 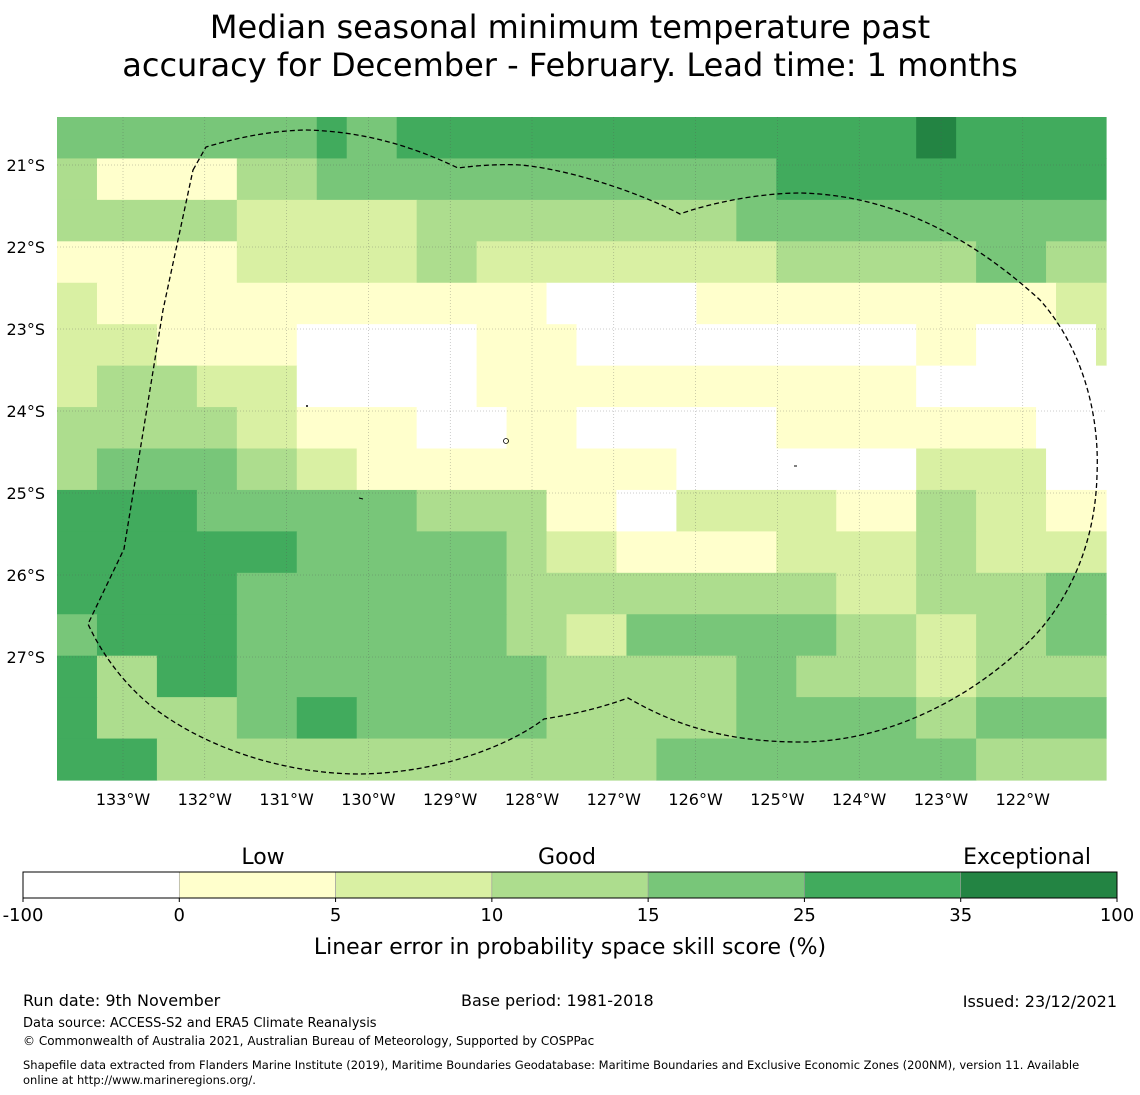 I want to click on latitude-label: 23°S, so click(x=25, y=329).